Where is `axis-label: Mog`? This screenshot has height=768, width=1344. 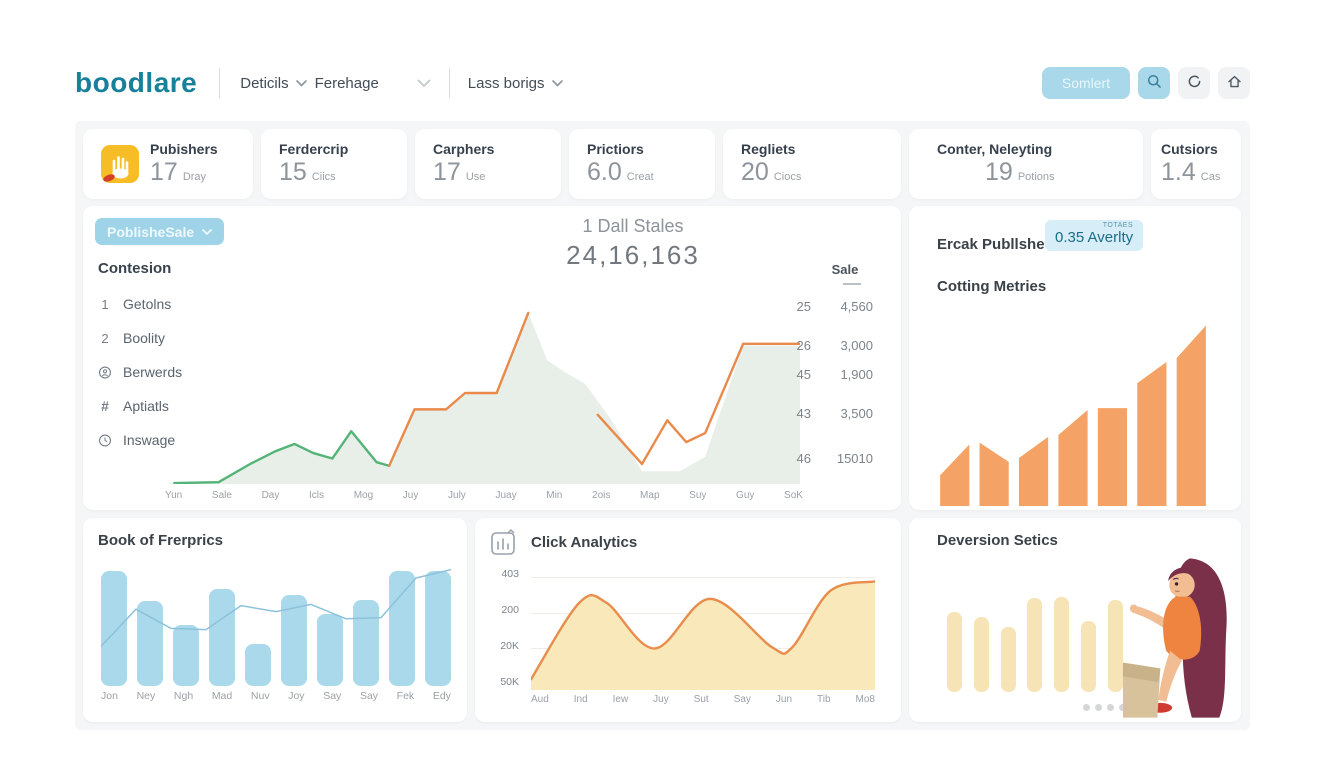 axis-label: Mog is located at coordinates (363, 495).